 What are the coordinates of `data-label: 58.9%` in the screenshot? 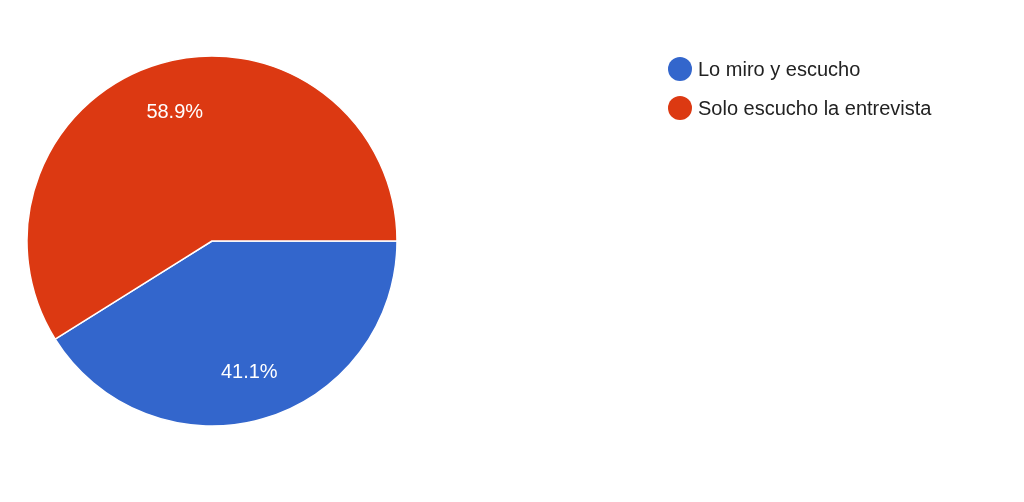 It's located at (175, 111).